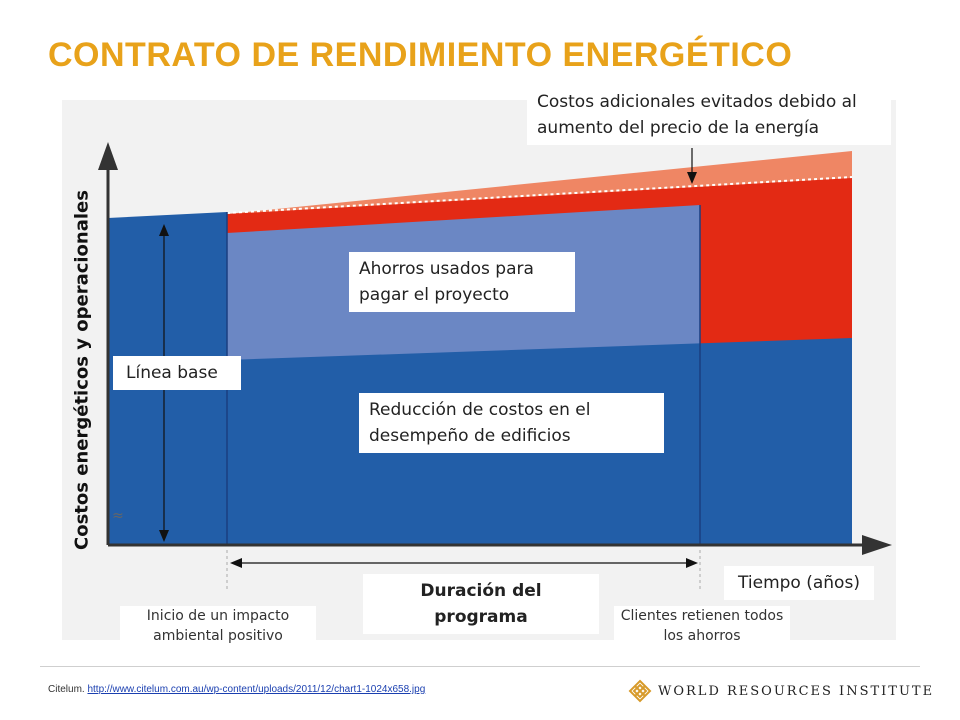 Image resolution: width=960 pixels, height=720 pixels. Describe the element at coordinates (118, 516) in the screenshot. I see `axis-break-mark: ≈` at that location.